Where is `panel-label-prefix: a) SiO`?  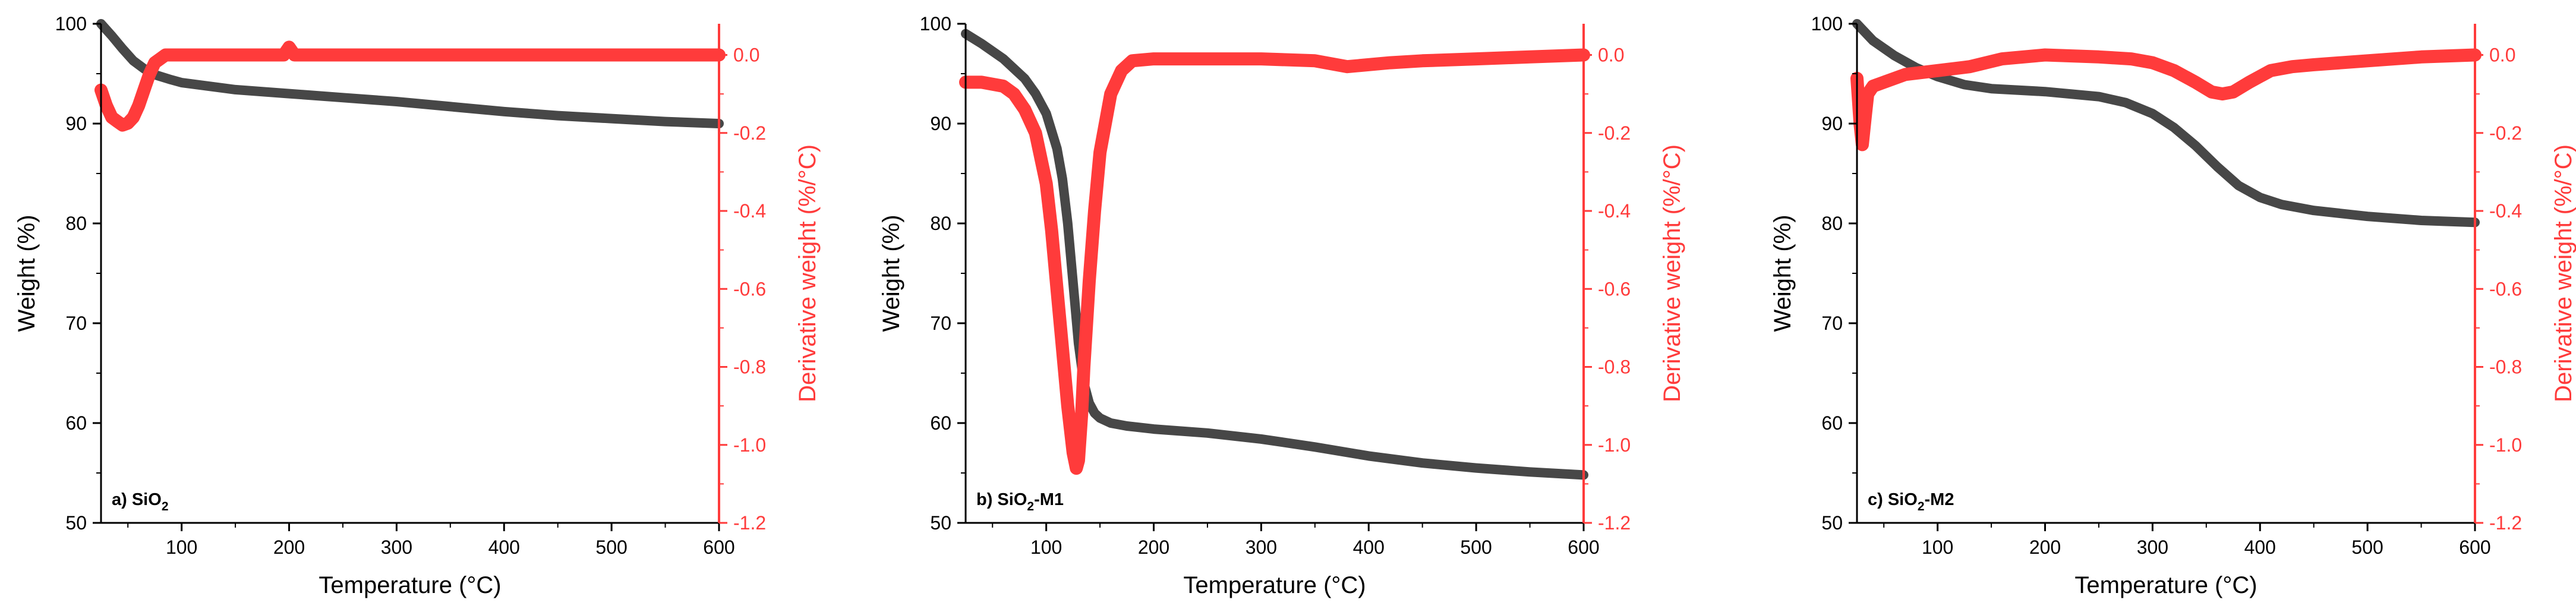
panel-label-prefix: a) SiO is located at coordinates (137, 499).